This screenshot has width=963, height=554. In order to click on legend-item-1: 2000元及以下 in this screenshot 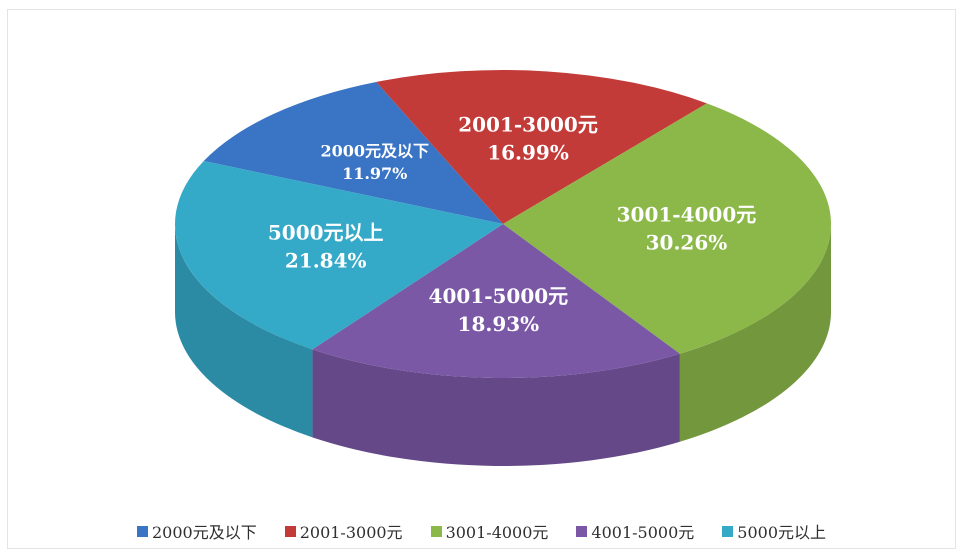, I will do `click(196, 531)`.